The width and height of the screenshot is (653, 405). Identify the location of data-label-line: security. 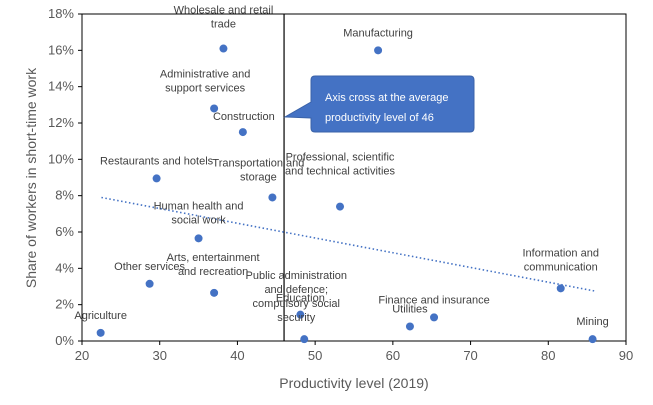
(296, 318).